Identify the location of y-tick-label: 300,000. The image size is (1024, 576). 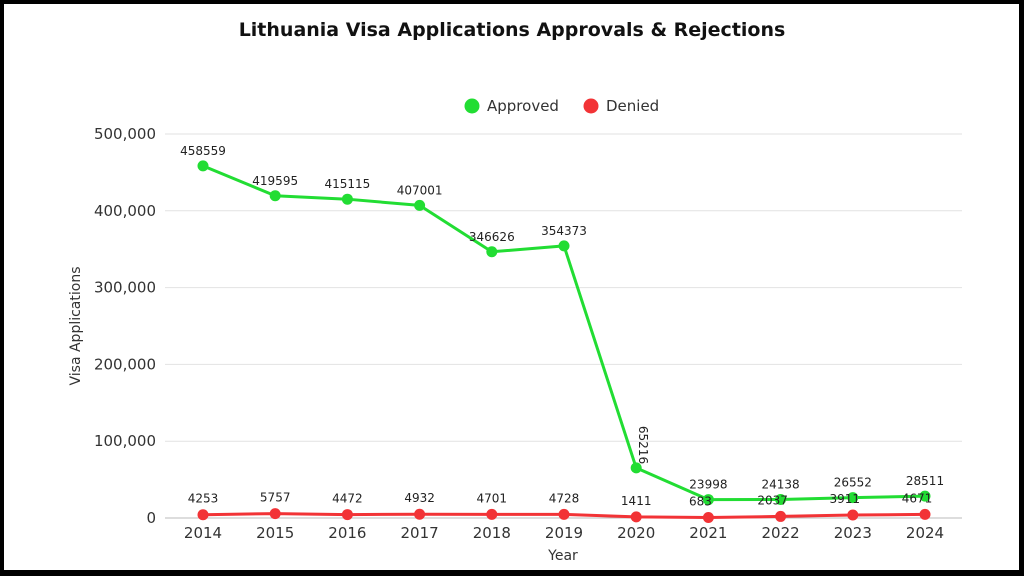
(125, 288).